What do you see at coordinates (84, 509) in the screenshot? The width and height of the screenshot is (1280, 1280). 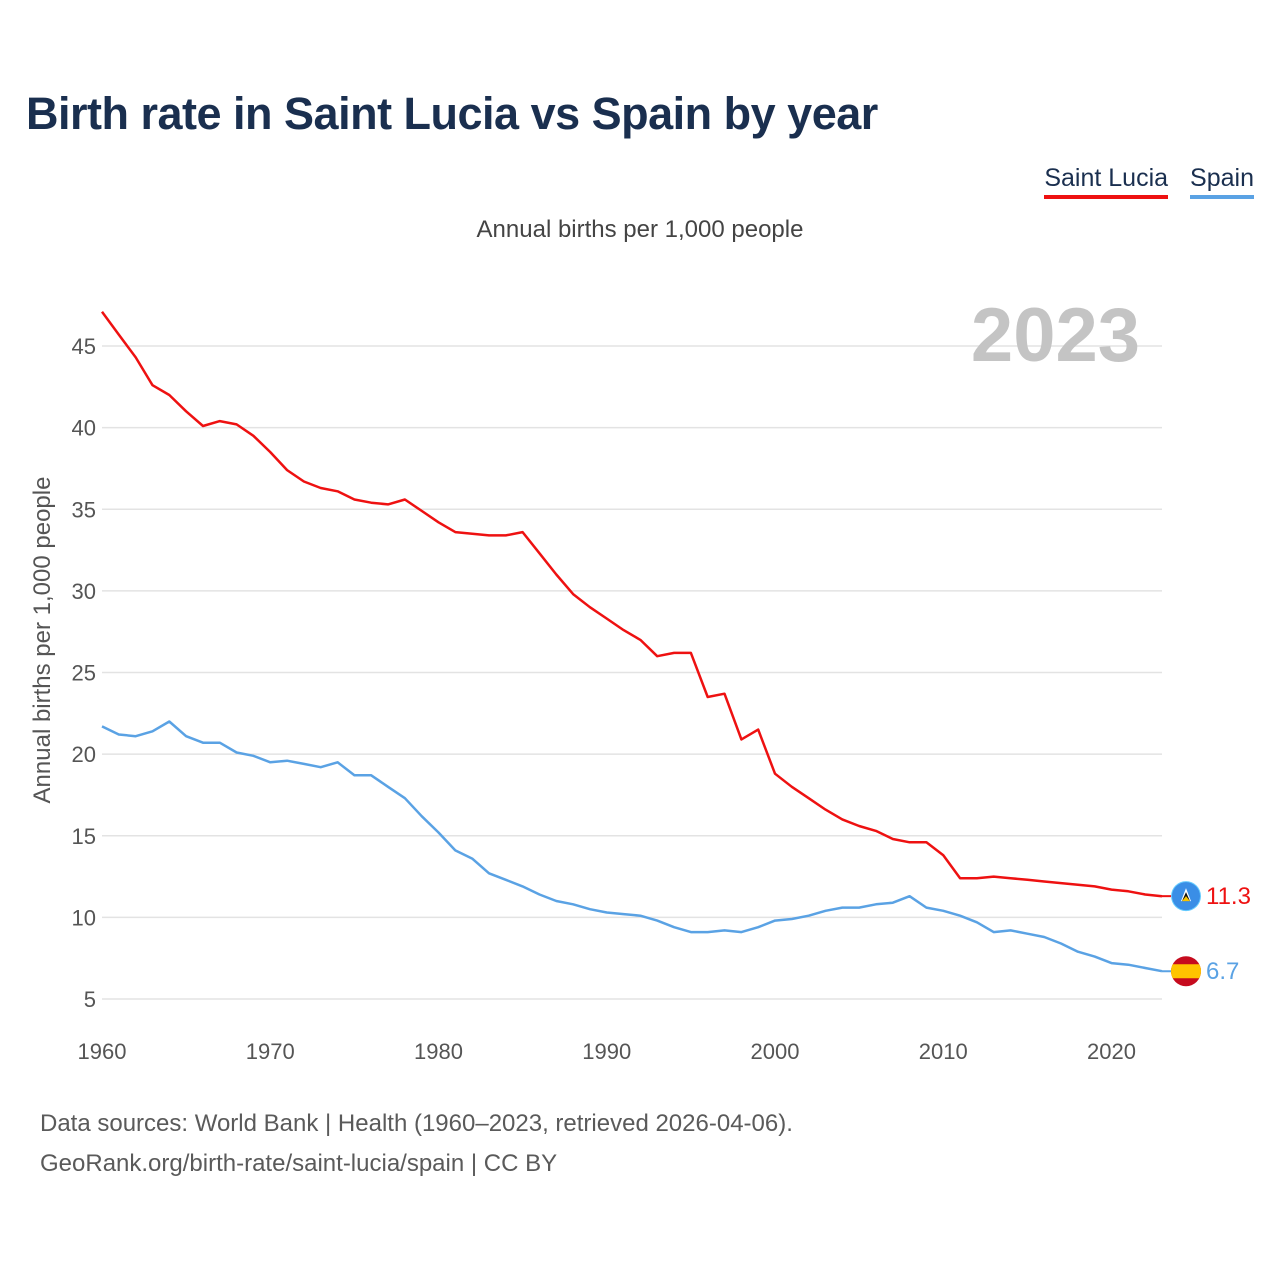 I see `y-tick-label: 35` at bounding box center [84, 509].